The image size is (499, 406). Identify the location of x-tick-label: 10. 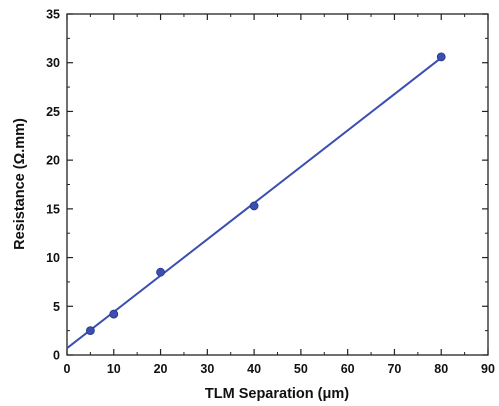
(114, 369).